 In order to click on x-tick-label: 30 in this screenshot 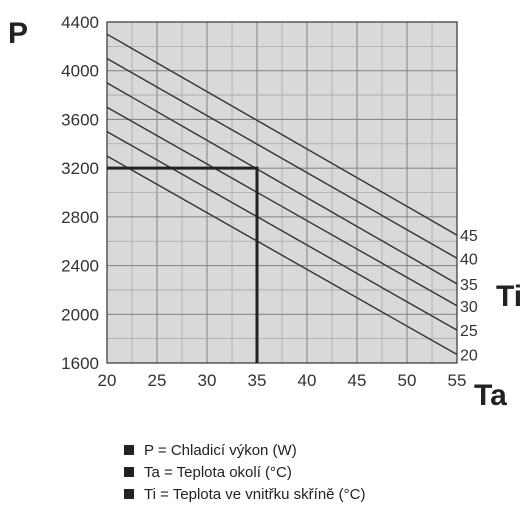, I will do `click(207, 380)`.